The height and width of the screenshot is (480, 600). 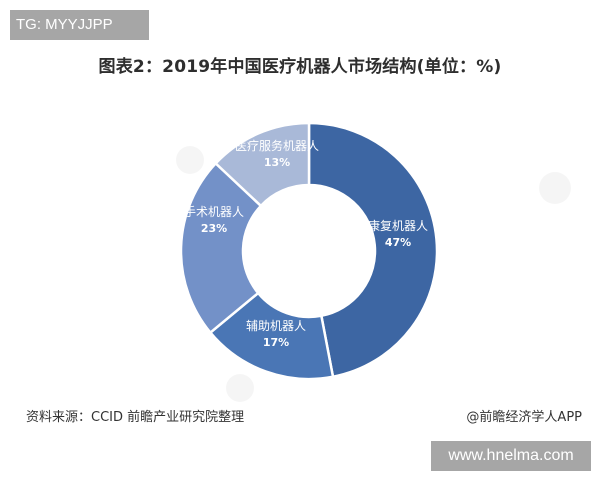 I want to click on chart-title: 图表2：2019年中国医疗机器人市场结构(单位：%), so click(x=300, y=67).